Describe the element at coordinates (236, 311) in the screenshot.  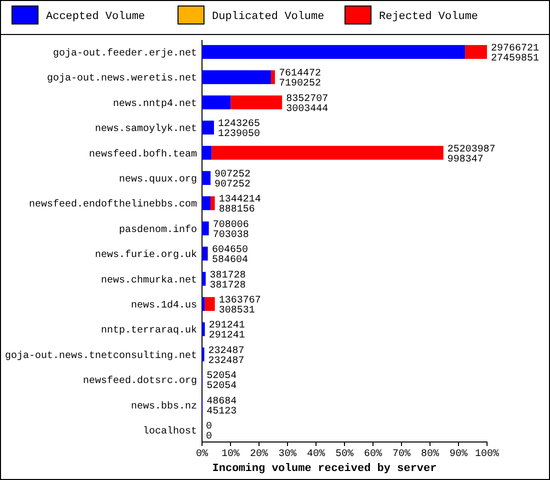
I see `annotation: 308531` at that location.